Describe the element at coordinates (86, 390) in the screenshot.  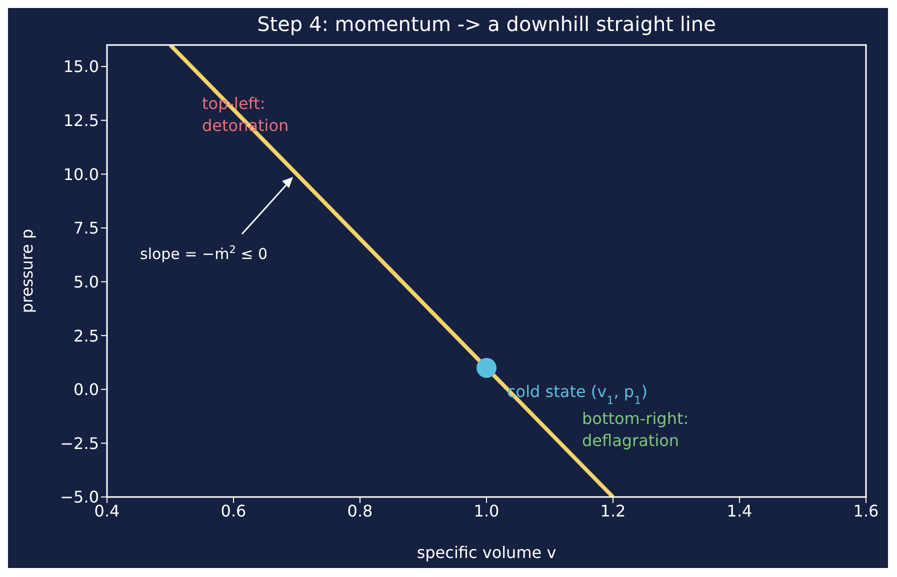
I see `y-tick-label: 0.0` at that location.